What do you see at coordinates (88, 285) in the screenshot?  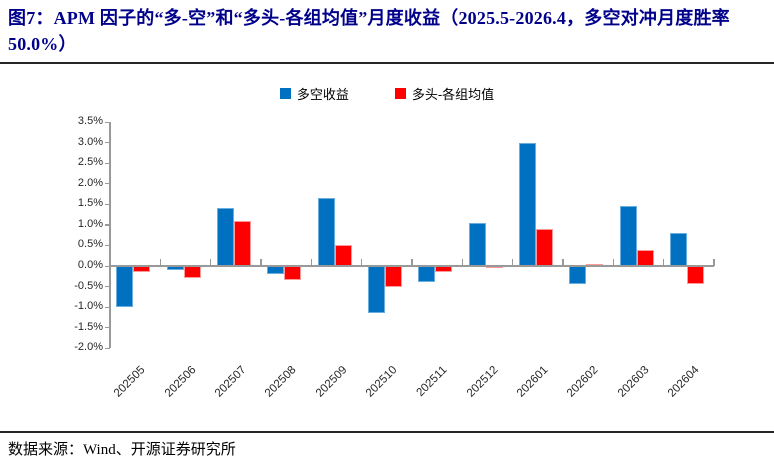 I see `y-axis-tick-label: -0.5%` at bounding box center [88, 285].